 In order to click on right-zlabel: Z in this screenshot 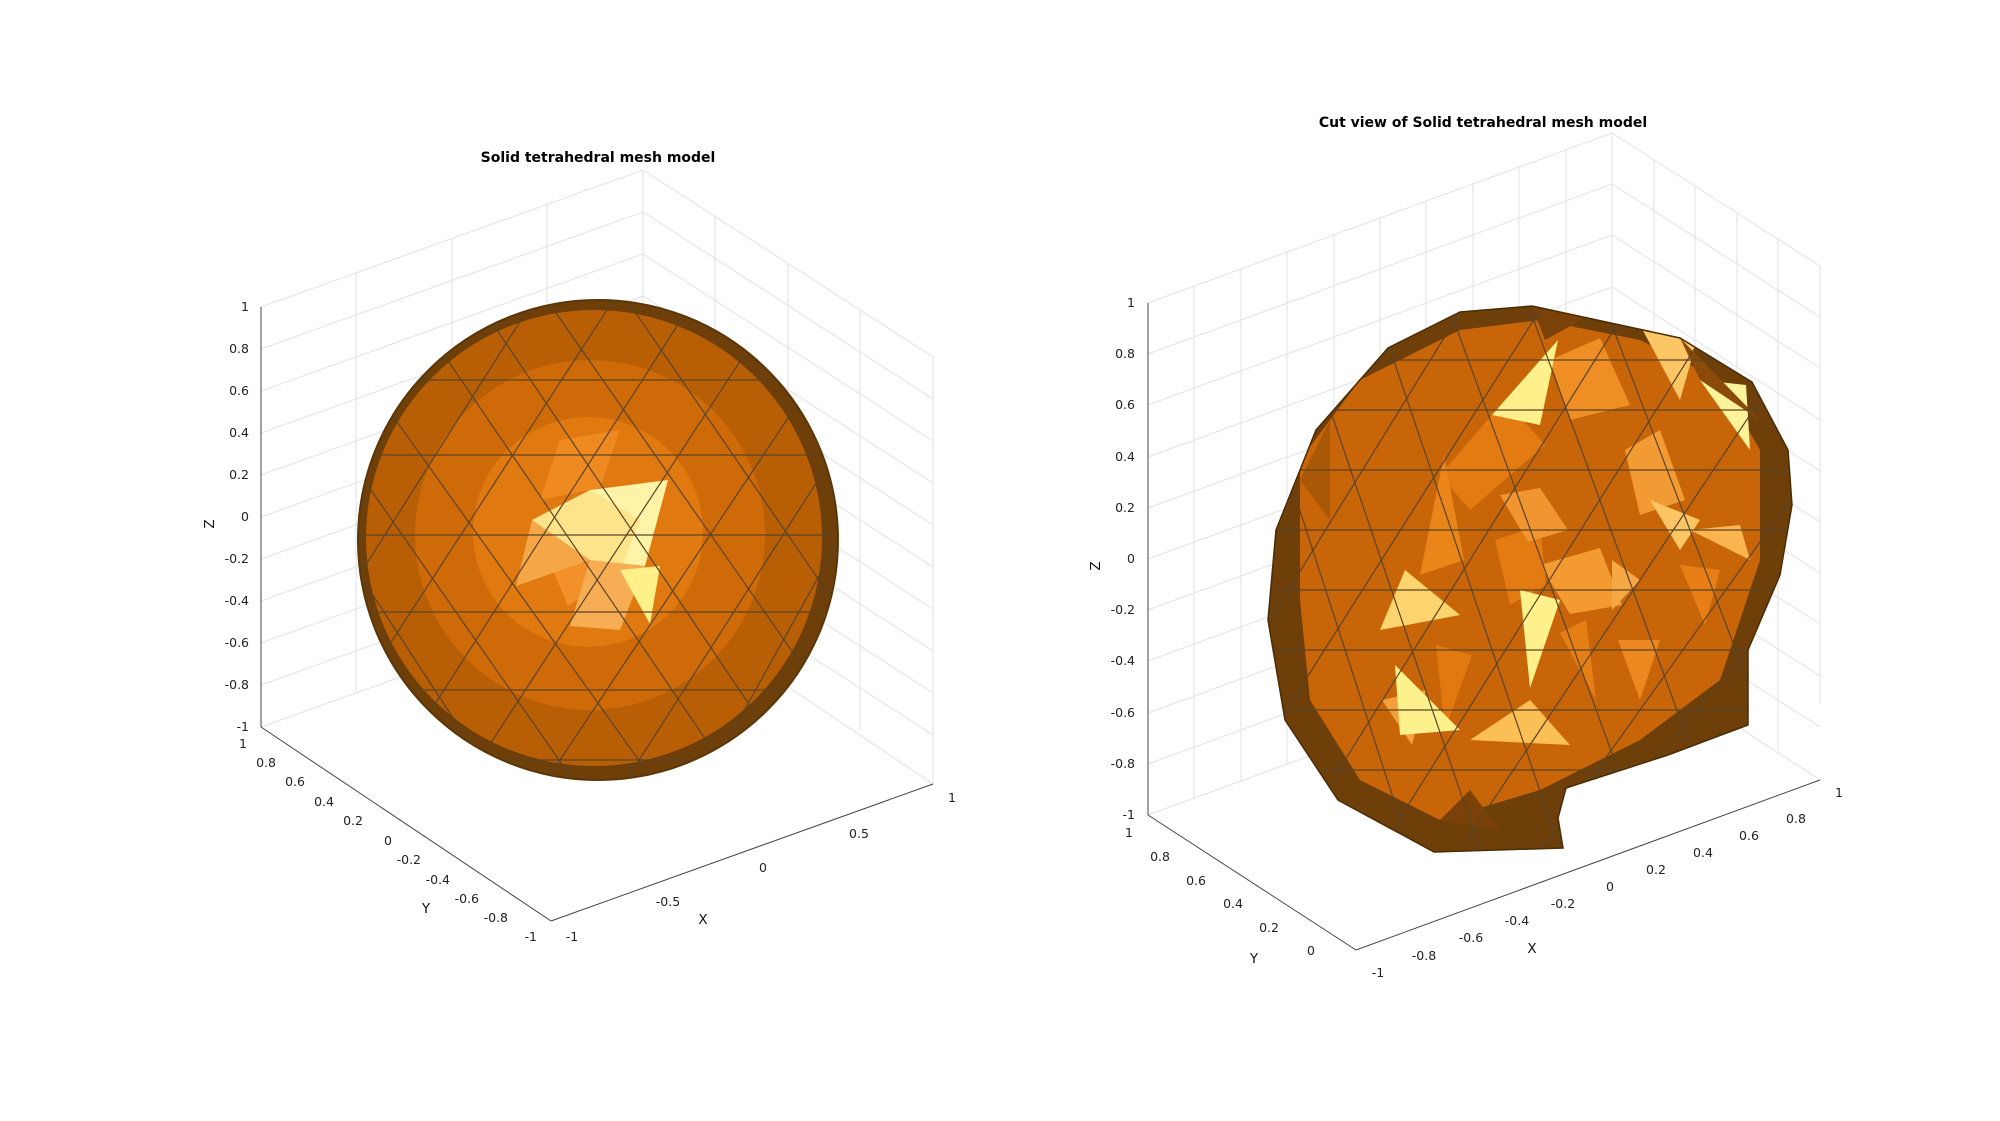, I will do `click(1096, 565)`.